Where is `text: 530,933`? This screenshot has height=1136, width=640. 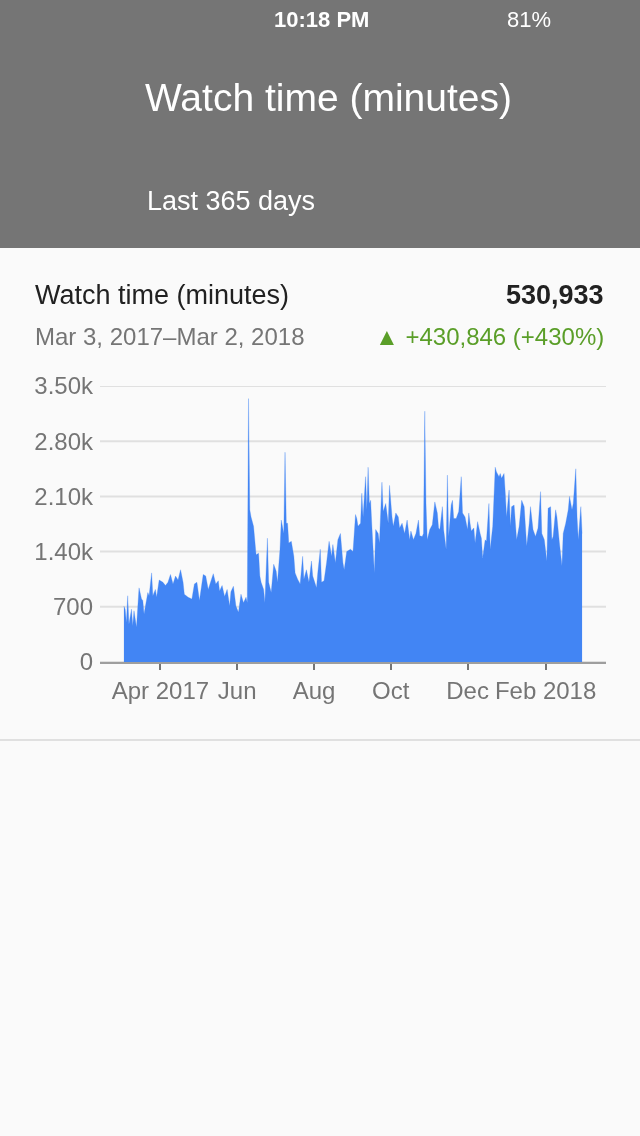
text: 530,933 is located at coordinates (555, 295).